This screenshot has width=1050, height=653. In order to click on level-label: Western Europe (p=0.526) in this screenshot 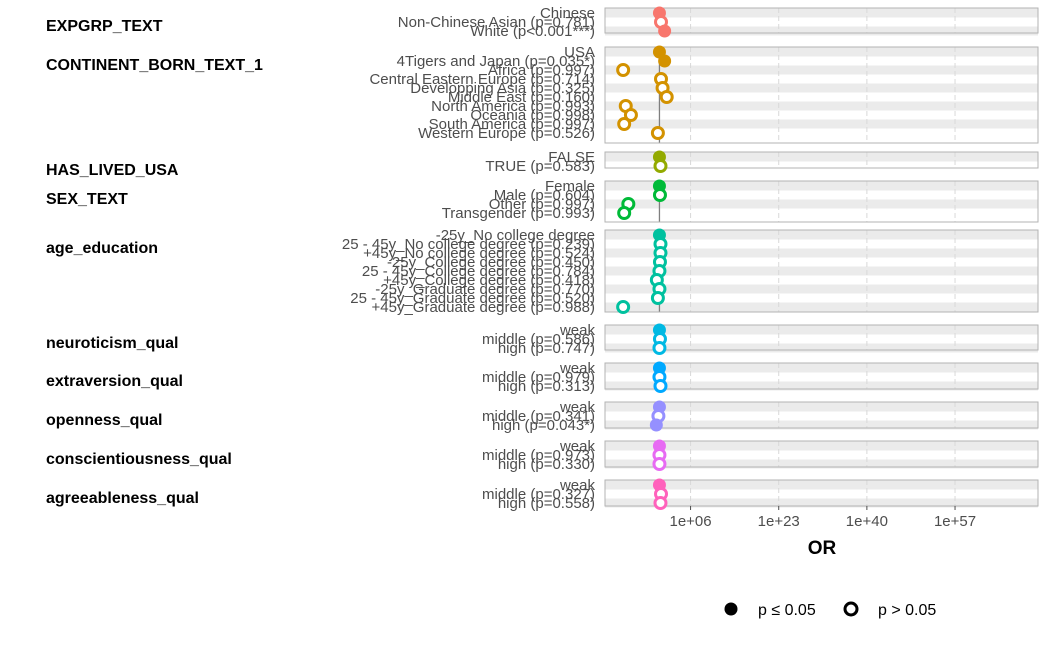, I will do `click(506, 133)`.